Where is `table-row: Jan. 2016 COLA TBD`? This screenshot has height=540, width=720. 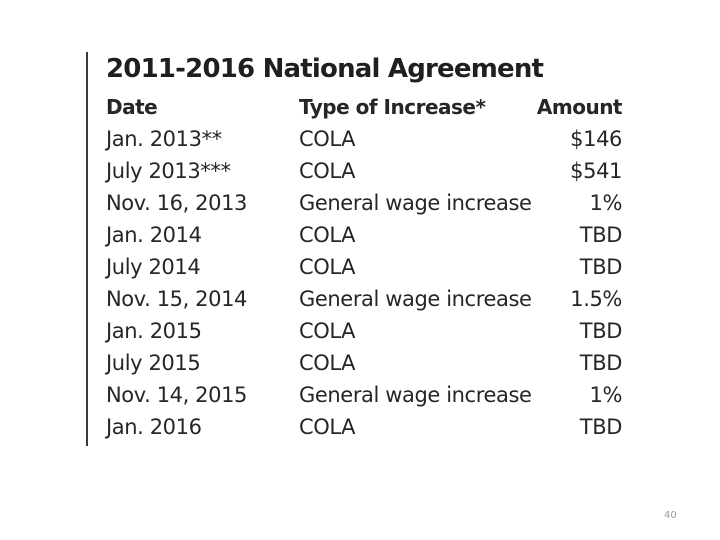
table-row: Jan. 2016 COLA TBD is located at coordinates (366, 427).